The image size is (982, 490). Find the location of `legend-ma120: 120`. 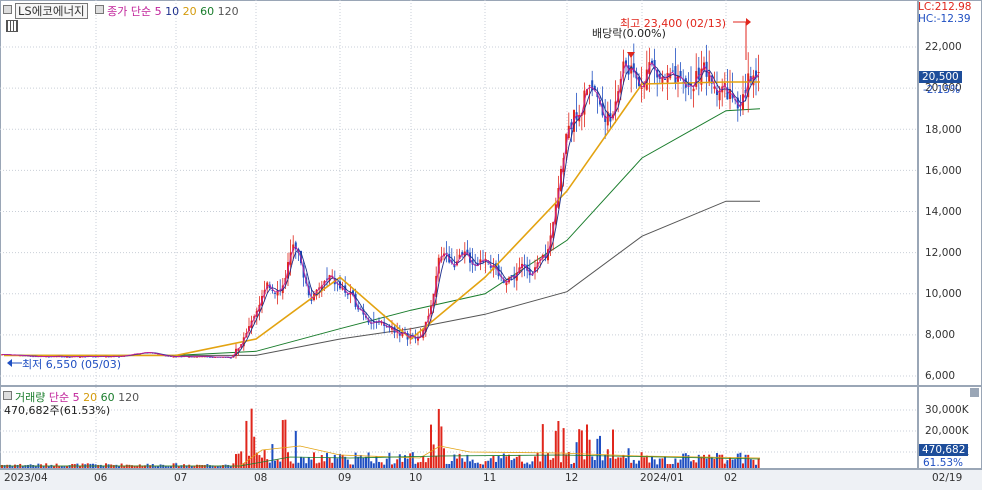

legend-ma120: 120 is located at coordinates (228, 11).